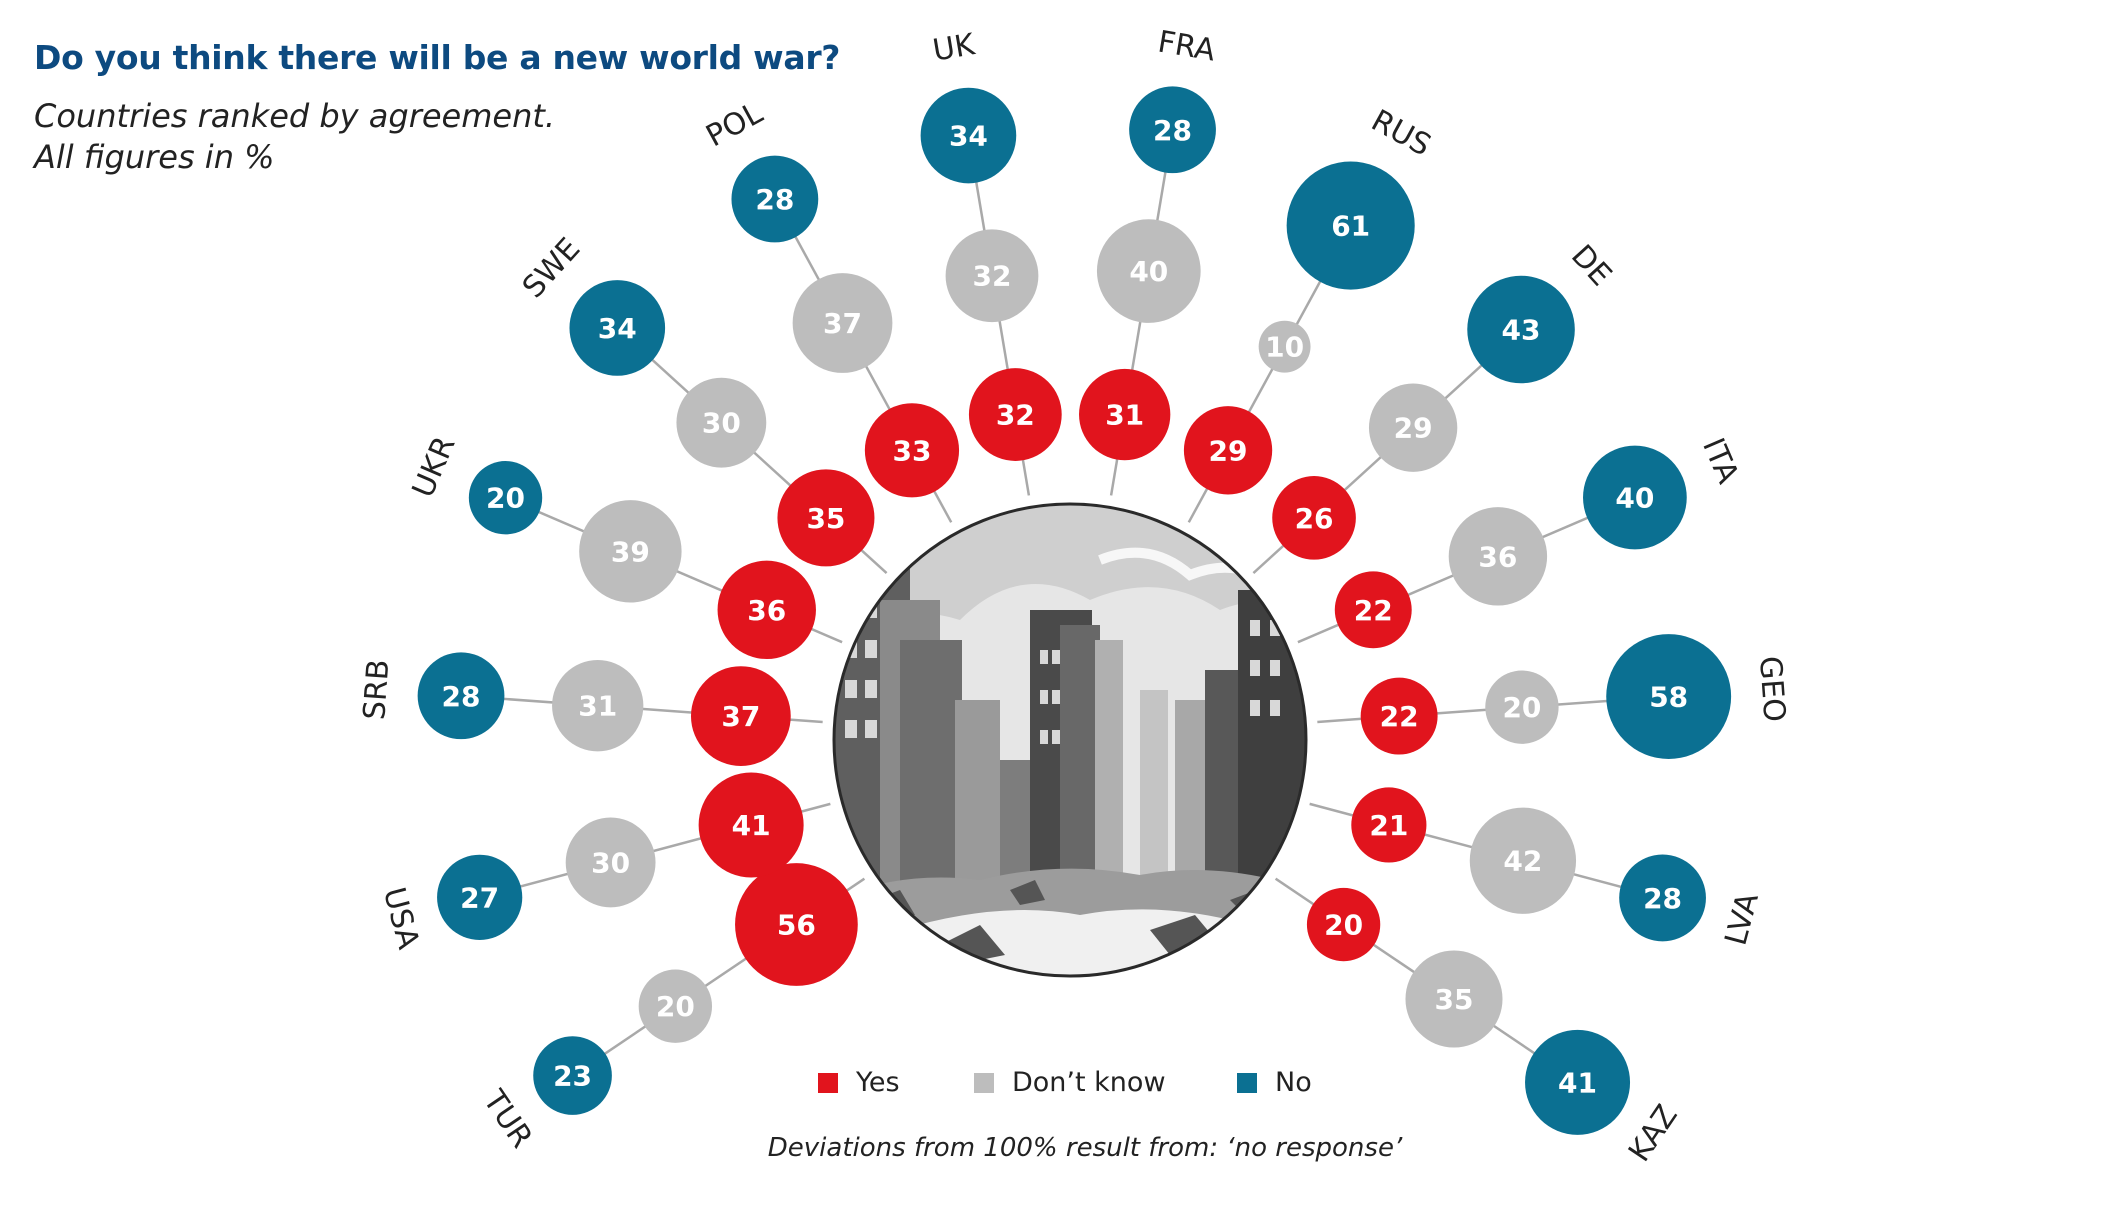  I want to click on bubble-dont-know-geo, so click(1522, 707).